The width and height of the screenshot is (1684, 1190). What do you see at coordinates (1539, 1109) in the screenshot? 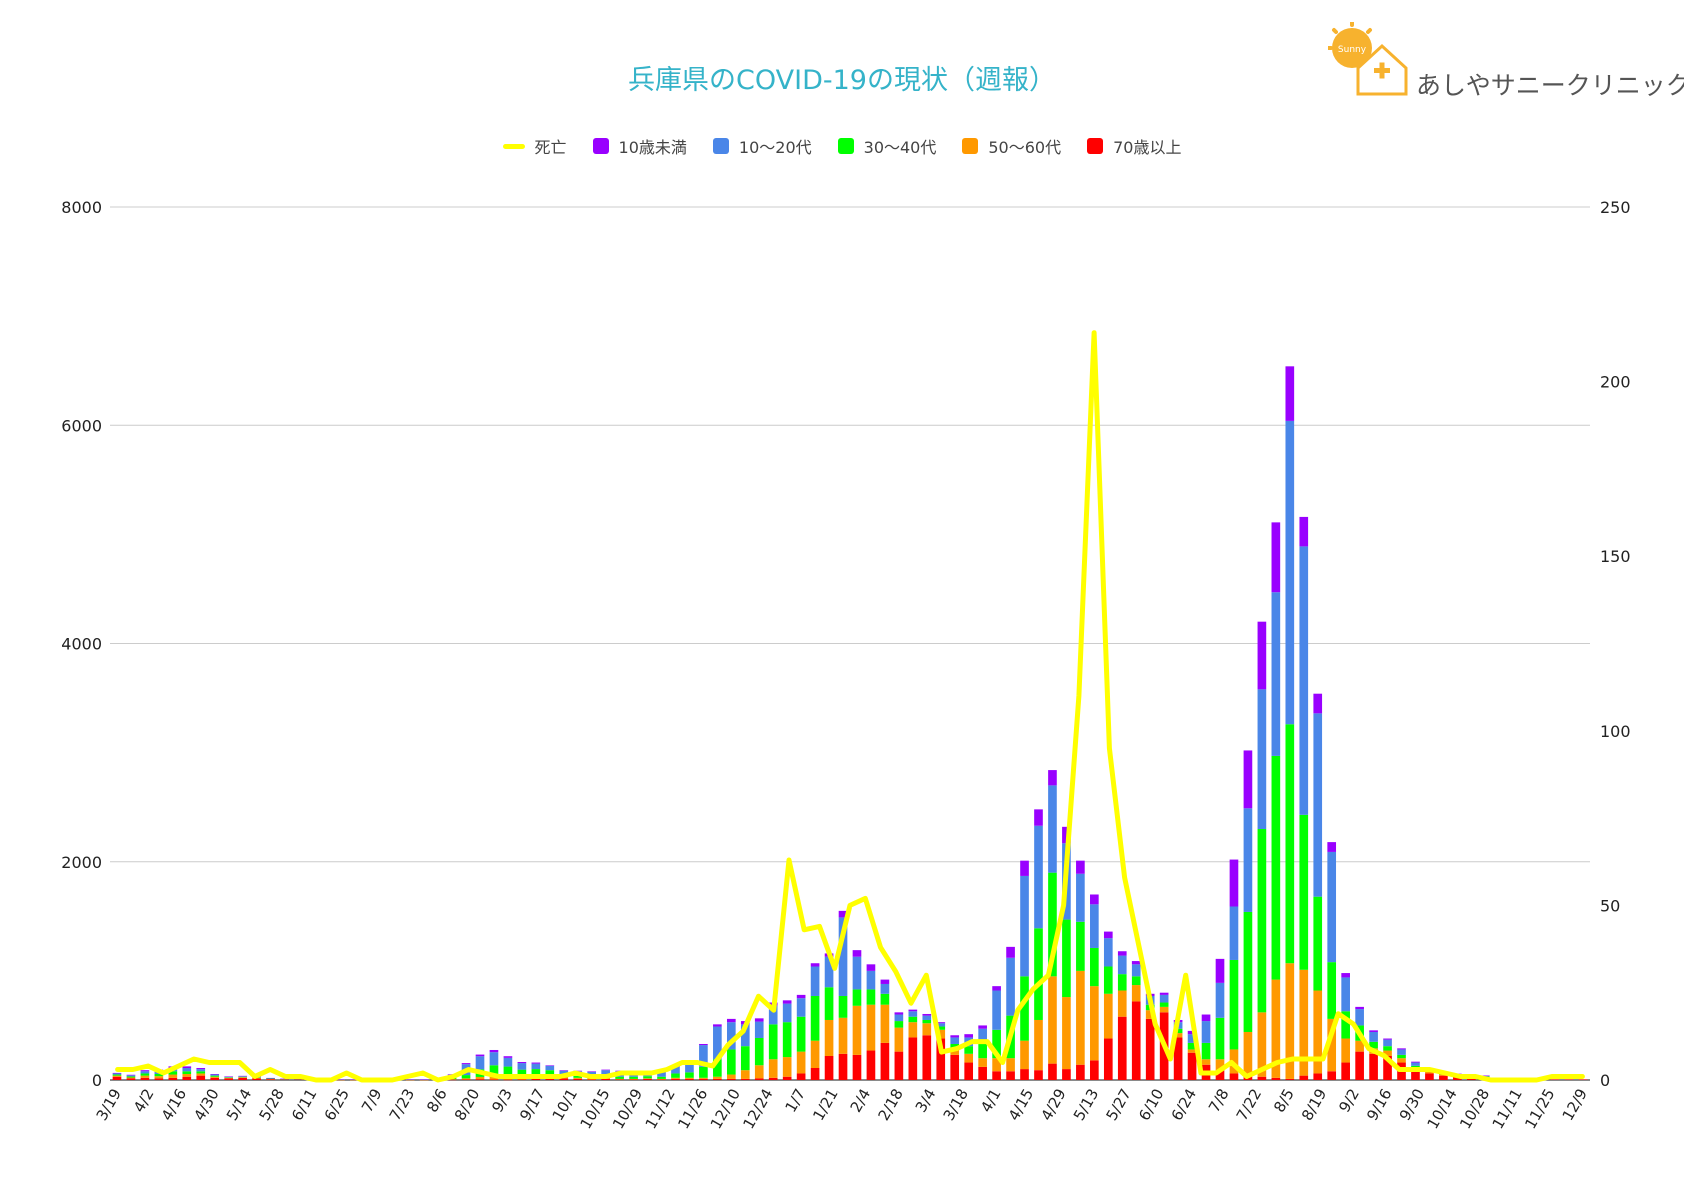
I see `x-tick-label: 11/25` at bounding box center [1539, 1109].